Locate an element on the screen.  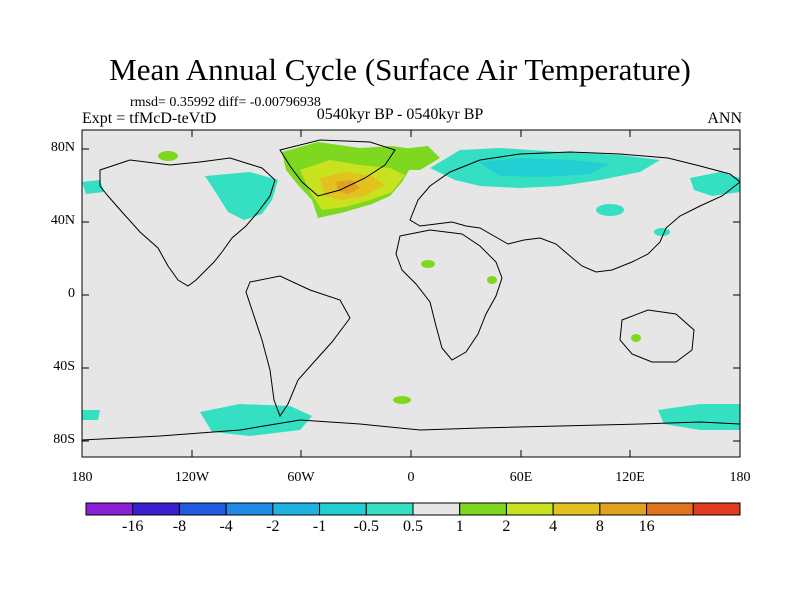
colorbar-label: 1 is located at coordinates (459, 526).